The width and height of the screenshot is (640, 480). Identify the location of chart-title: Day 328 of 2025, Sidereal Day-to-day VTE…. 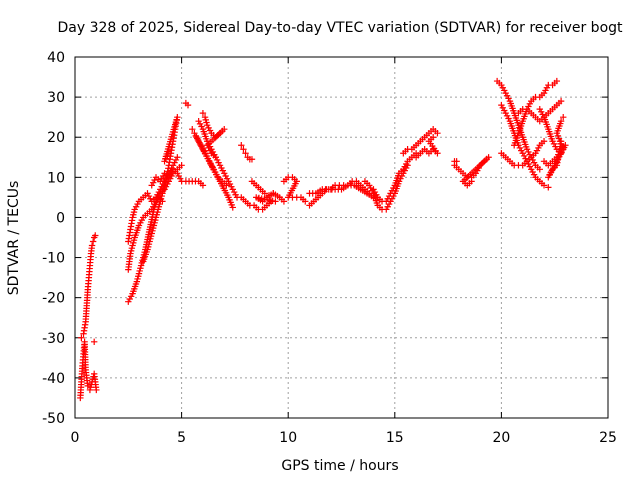
(340, 28).